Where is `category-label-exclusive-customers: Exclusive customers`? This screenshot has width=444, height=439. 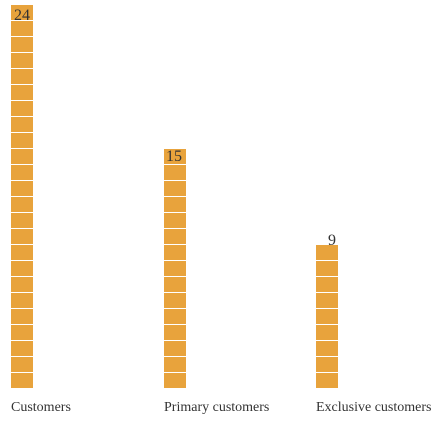
category-label-exclusive-customers: Exclusive customers is located at coordinates (373, 407).